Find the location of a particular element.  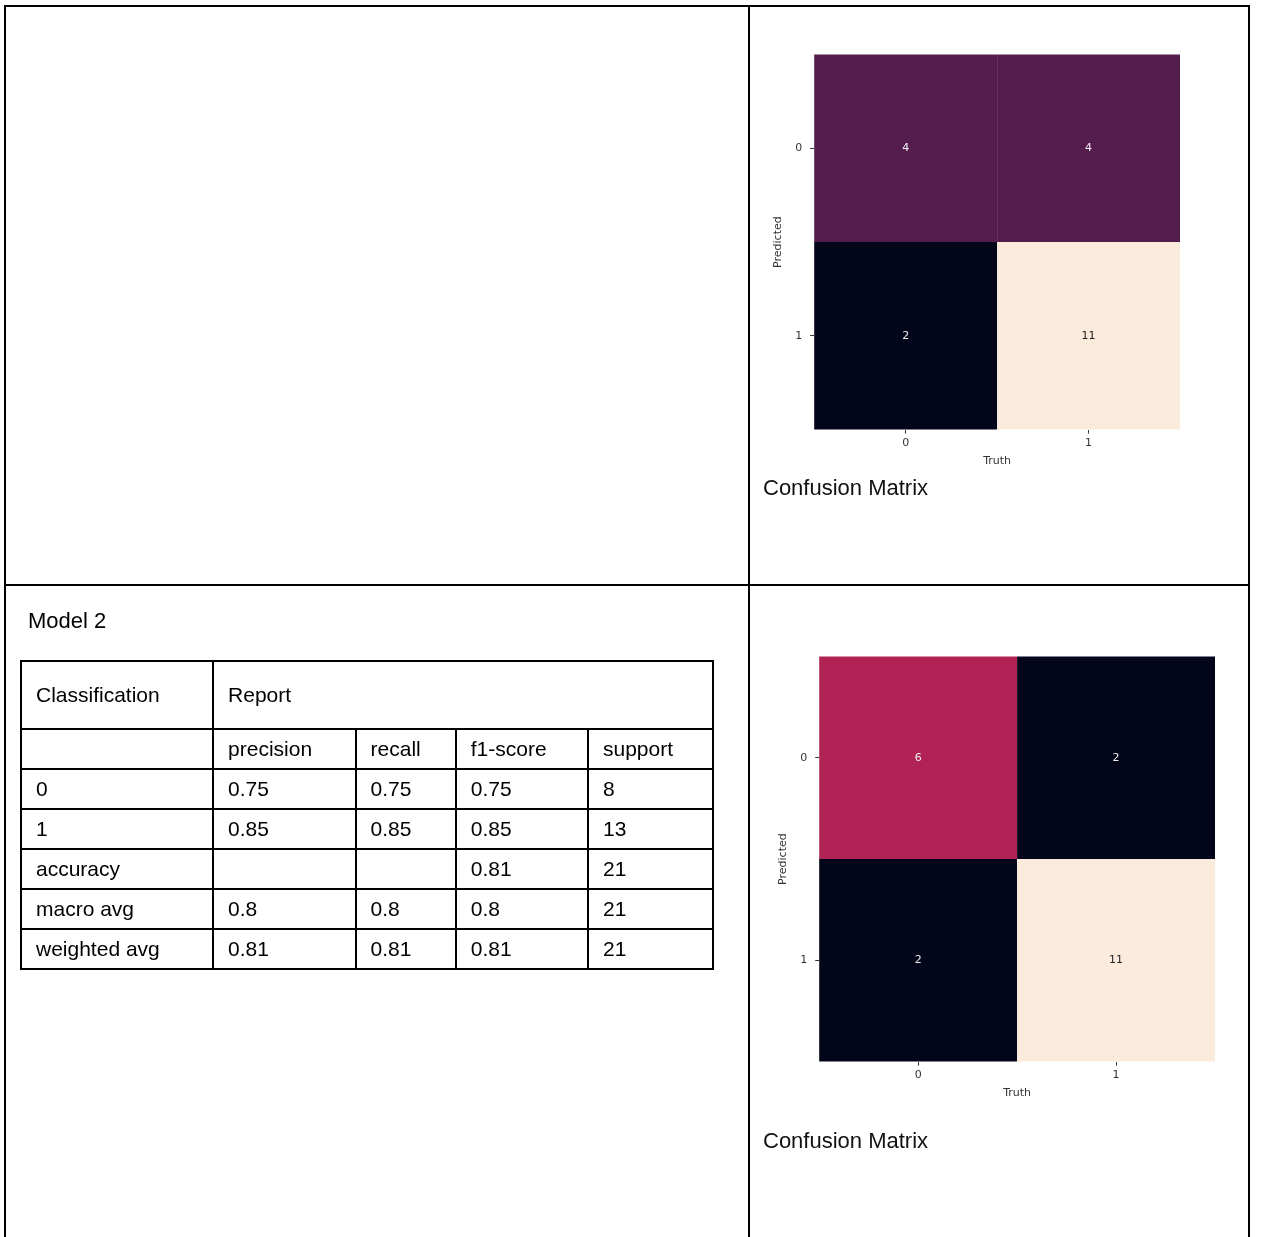

text: Report is located at coordinates (463, 695).